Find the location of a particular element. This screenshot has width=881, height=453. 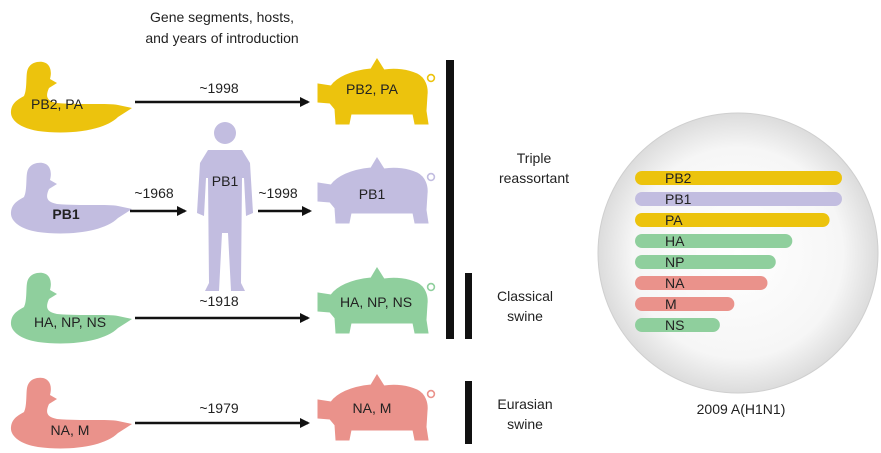

segment-bar-pa is located at coordinates (732, 220).